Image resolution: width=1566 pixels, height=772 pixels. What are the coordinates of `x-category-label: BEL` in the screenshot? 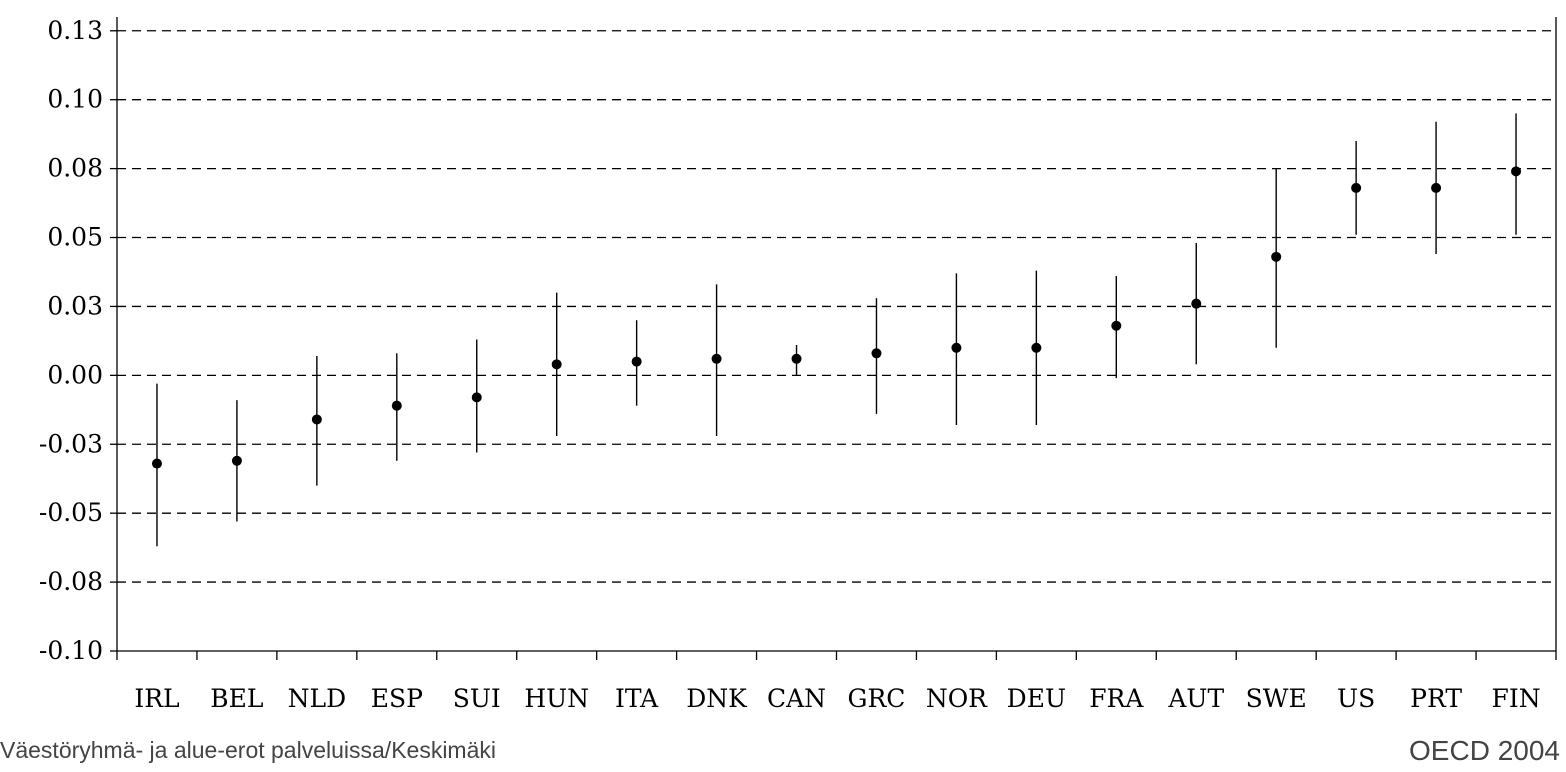 It's located at (236, 698).